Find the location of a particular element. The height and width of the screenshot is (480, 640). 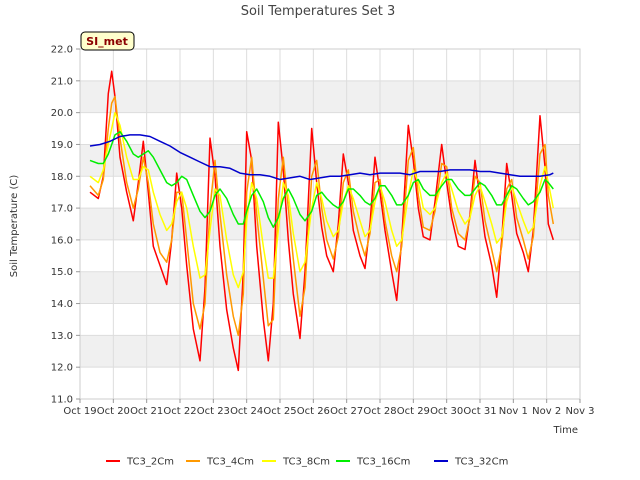

legend-label: TC3_8Cm is located at coordinates (306, 462).